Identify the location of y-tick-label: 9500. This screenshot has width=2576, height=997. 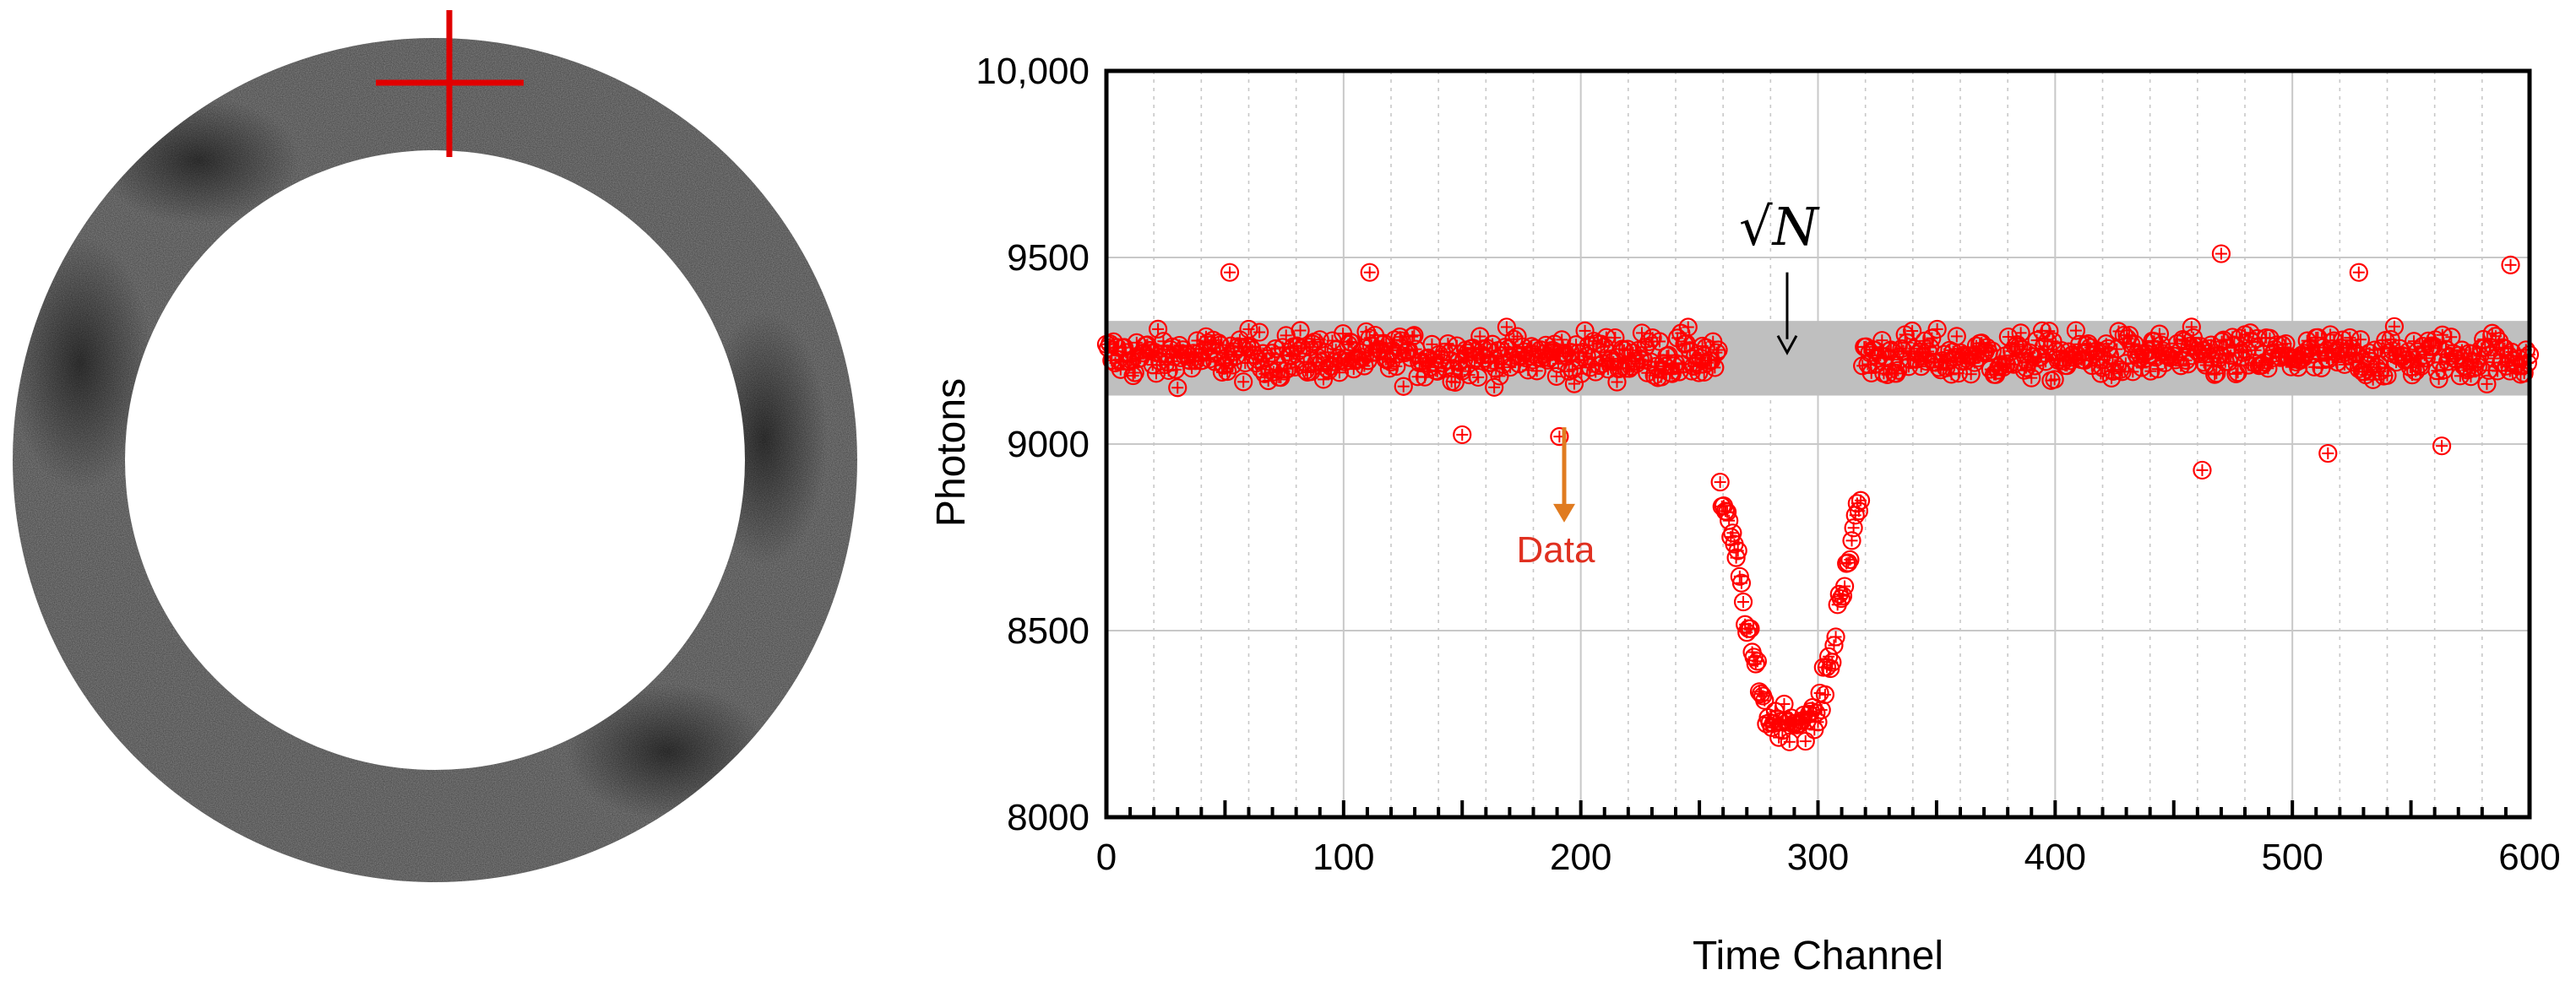
(1048, 258).